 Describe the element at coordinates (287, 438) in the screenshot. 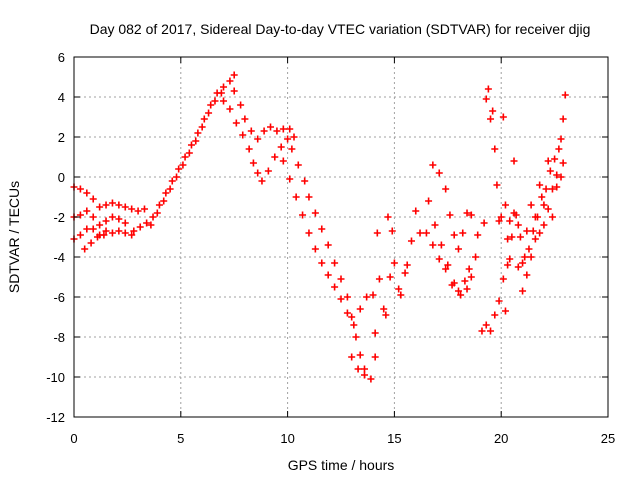

I see `x-tick-label: 10` at that location.